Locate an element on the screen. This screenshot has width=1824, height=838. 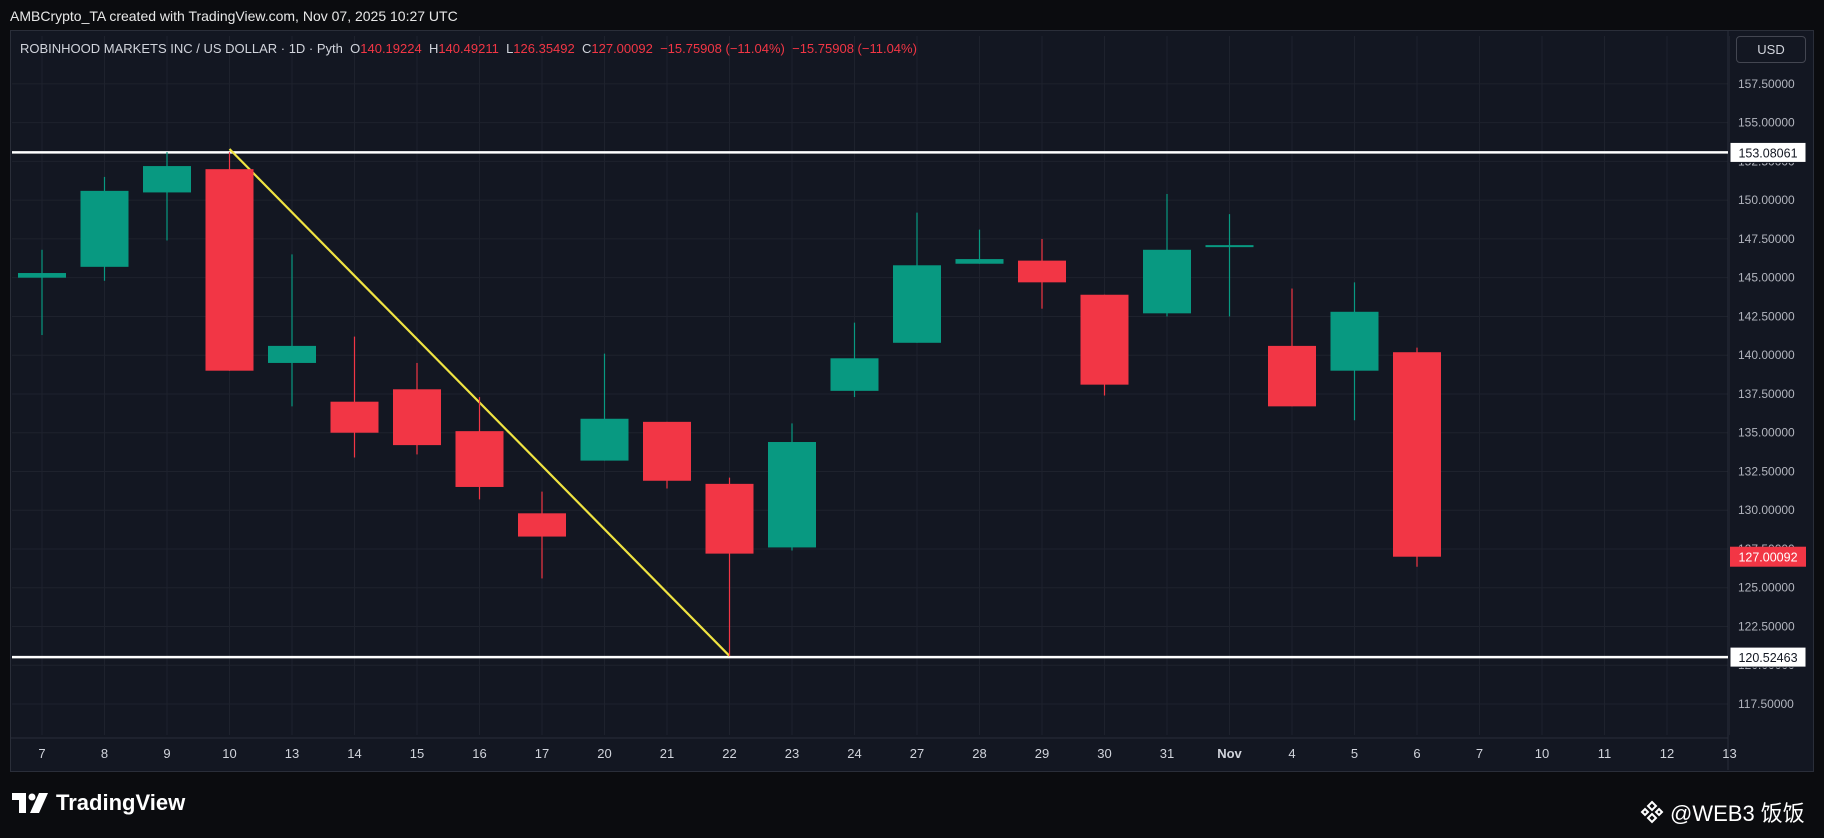
x-tick-label: Nov is located at coordinates (1229, 753).